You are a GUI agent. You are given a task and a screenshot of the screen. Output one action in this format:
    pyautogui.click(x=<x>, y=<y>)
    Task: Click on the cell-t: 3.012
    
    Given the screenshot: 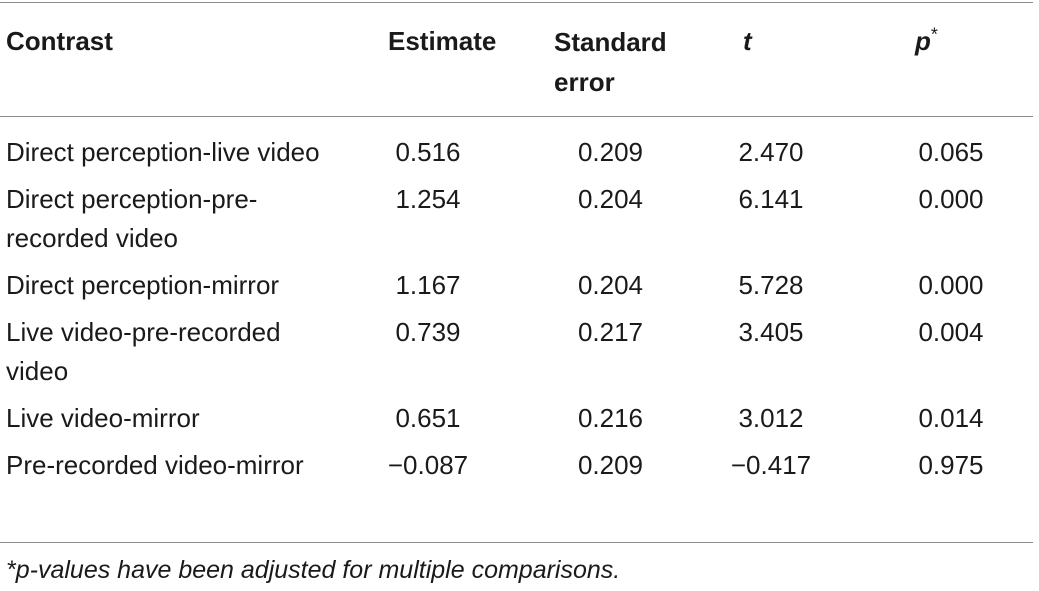 What is the action you would take?
    pyautogui.click(x=771, y=418)
    